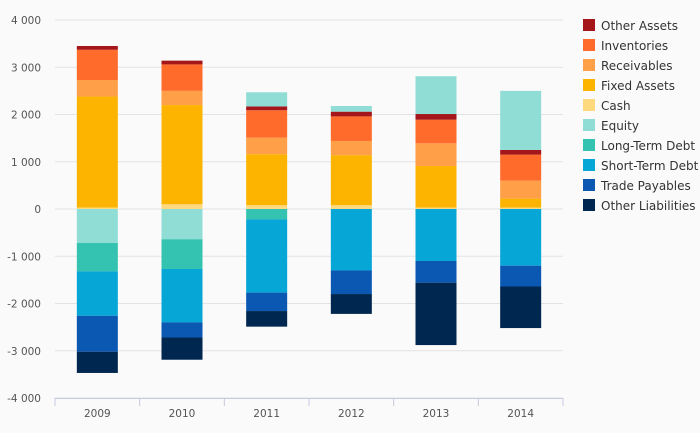 The height and width of the screenshot is (433, 700). What do you see at coordinates (266, 414) in the screenshot?
I see `x-tick-label: 2011` at bounding box center [266, 414].